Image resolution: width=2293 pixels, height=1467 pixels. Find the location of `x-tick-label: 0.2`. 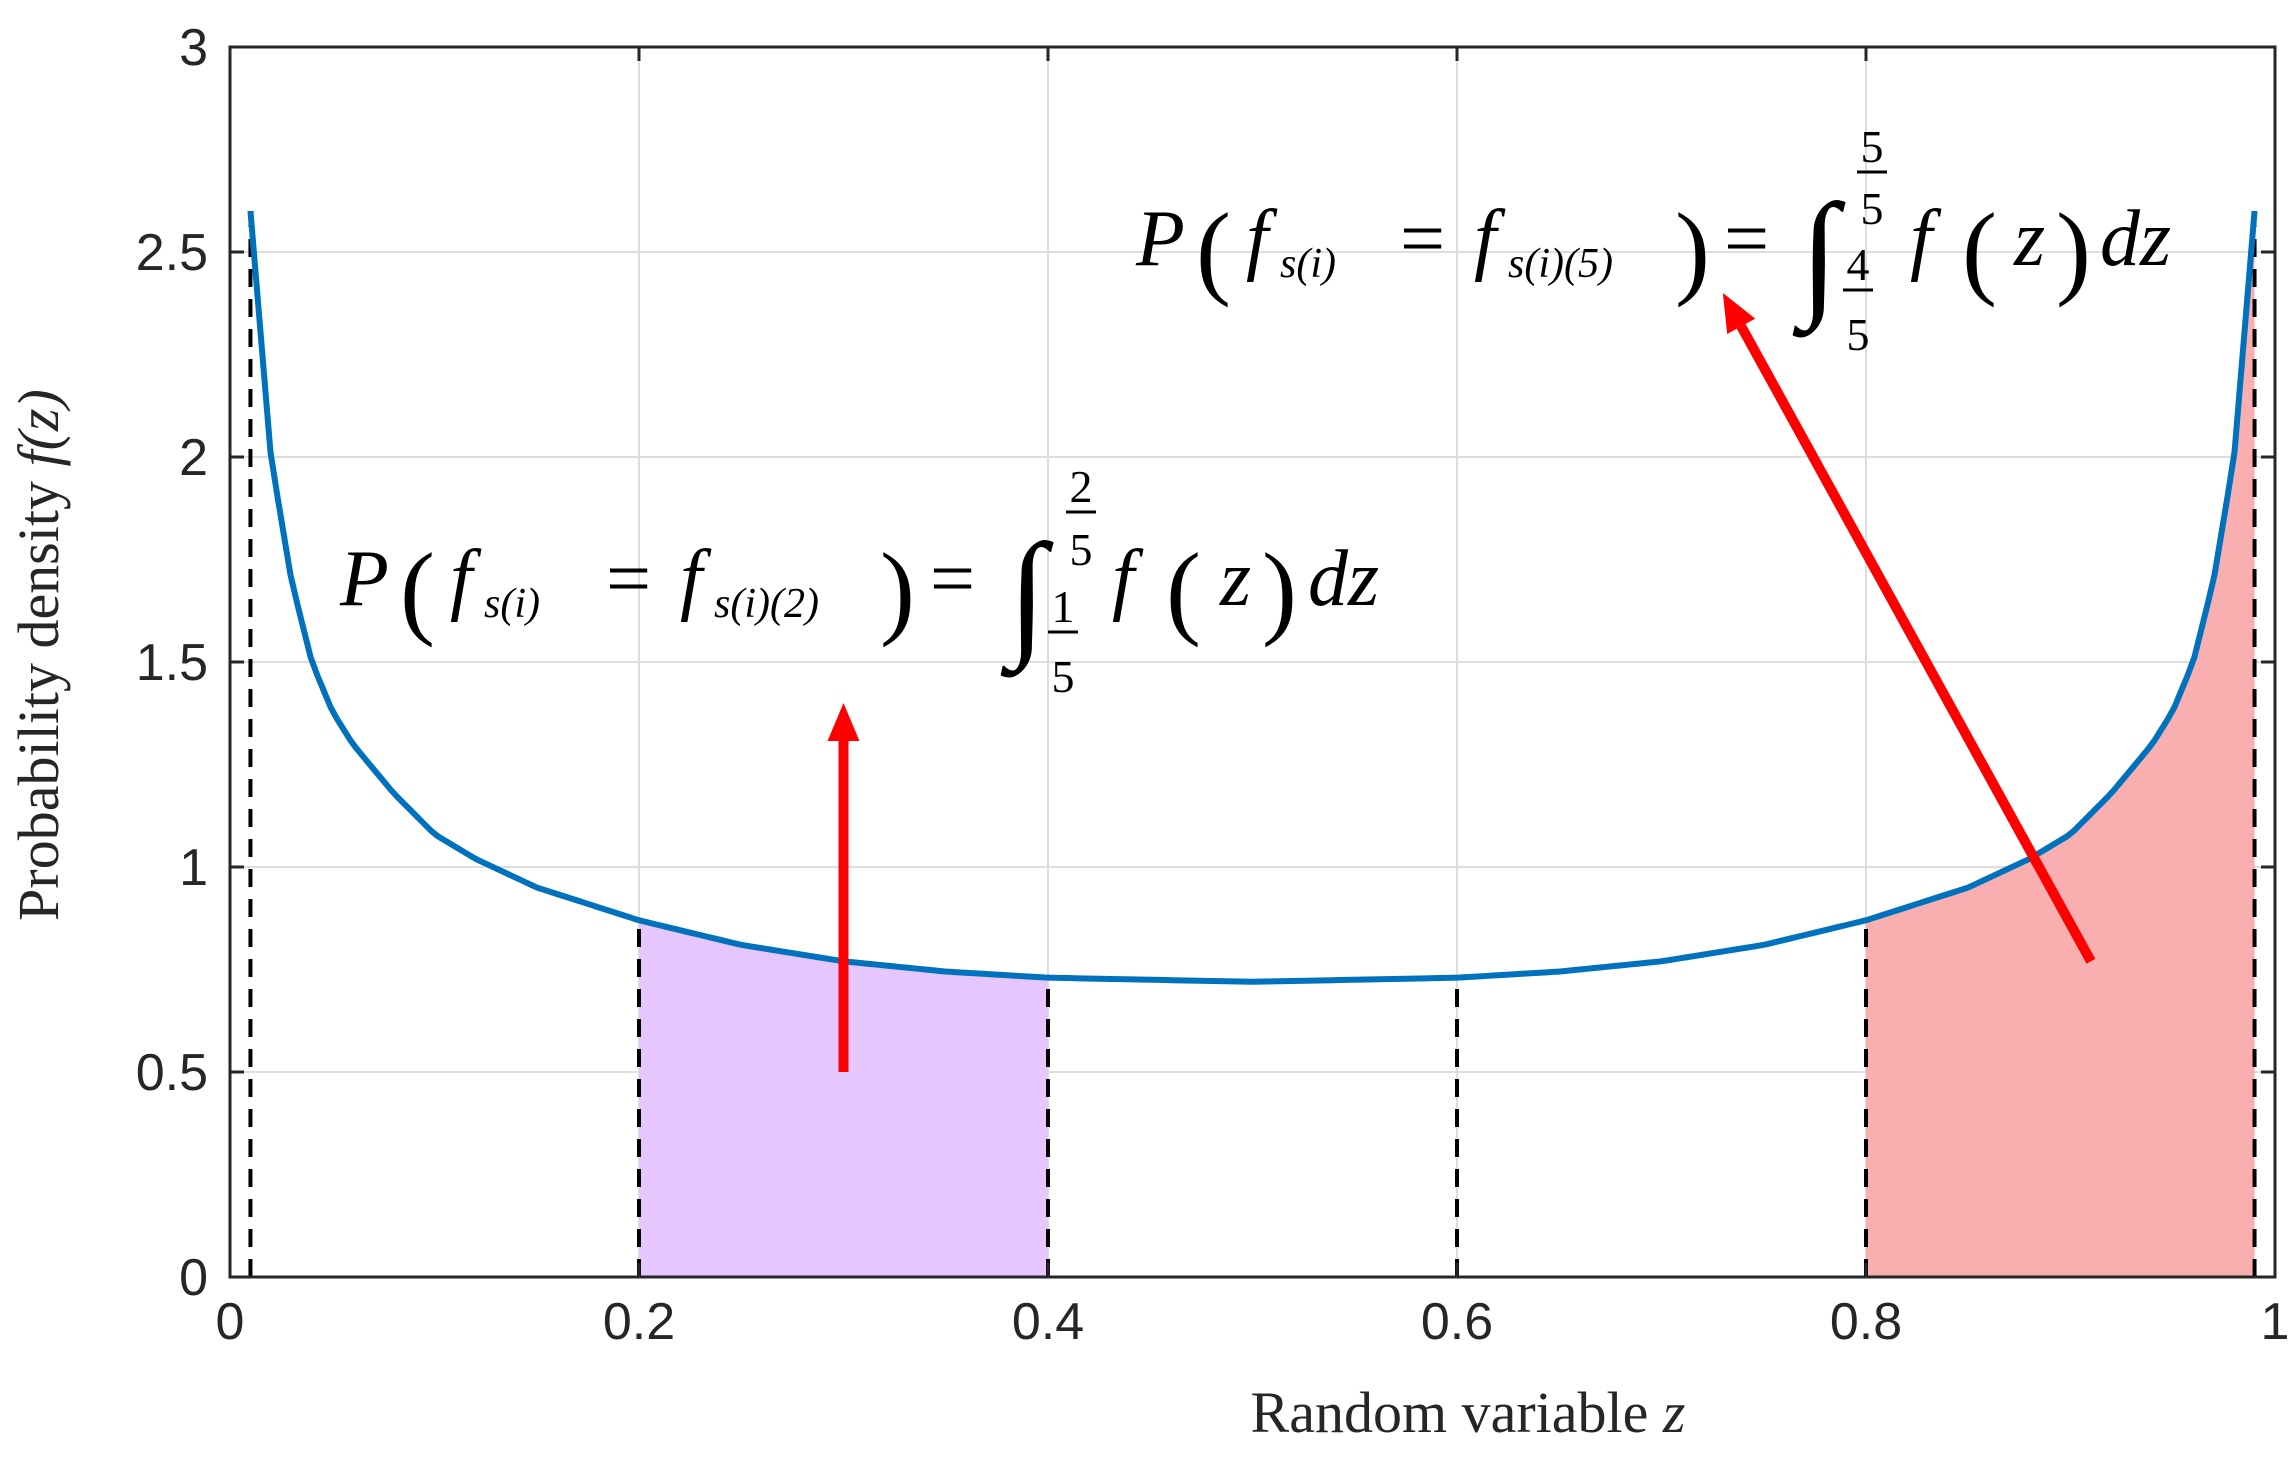

x-tick-label: 0.2 is located at coordinates (639, 1322).